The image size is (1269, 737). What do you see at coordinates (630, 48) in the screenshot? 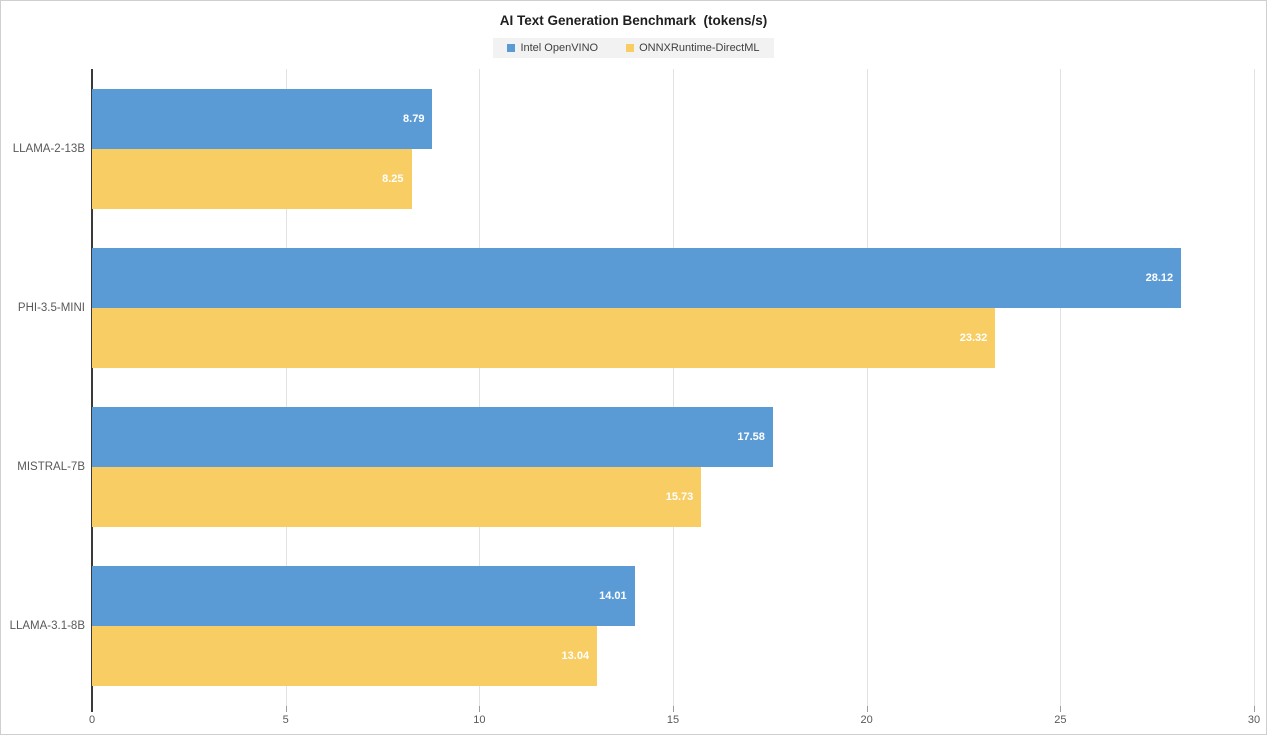
I see `legend-swatch-yellow-icon` at bounding box center [630, 48].